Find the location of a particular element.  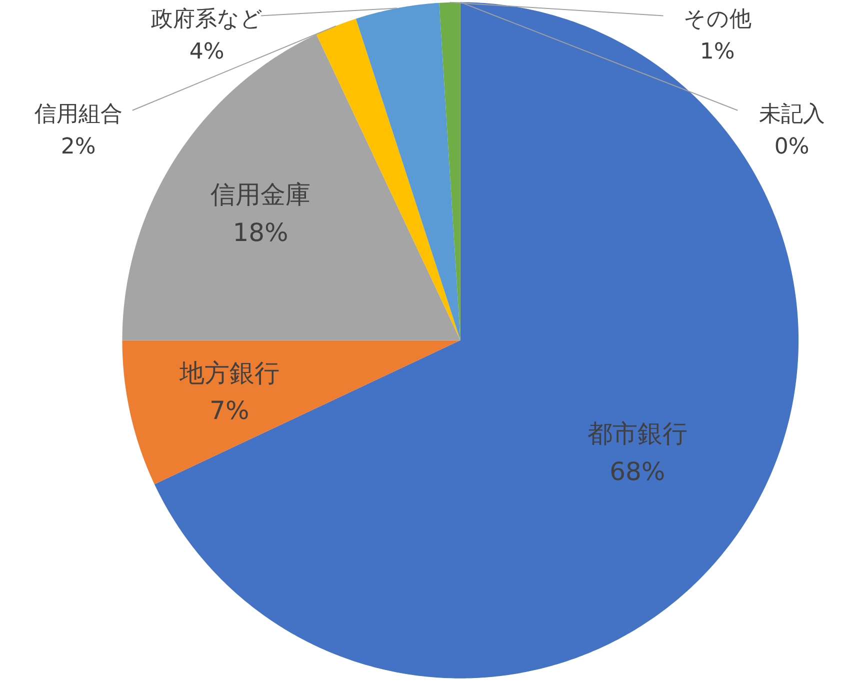

text: 0% is located at coordinates (792, 147).